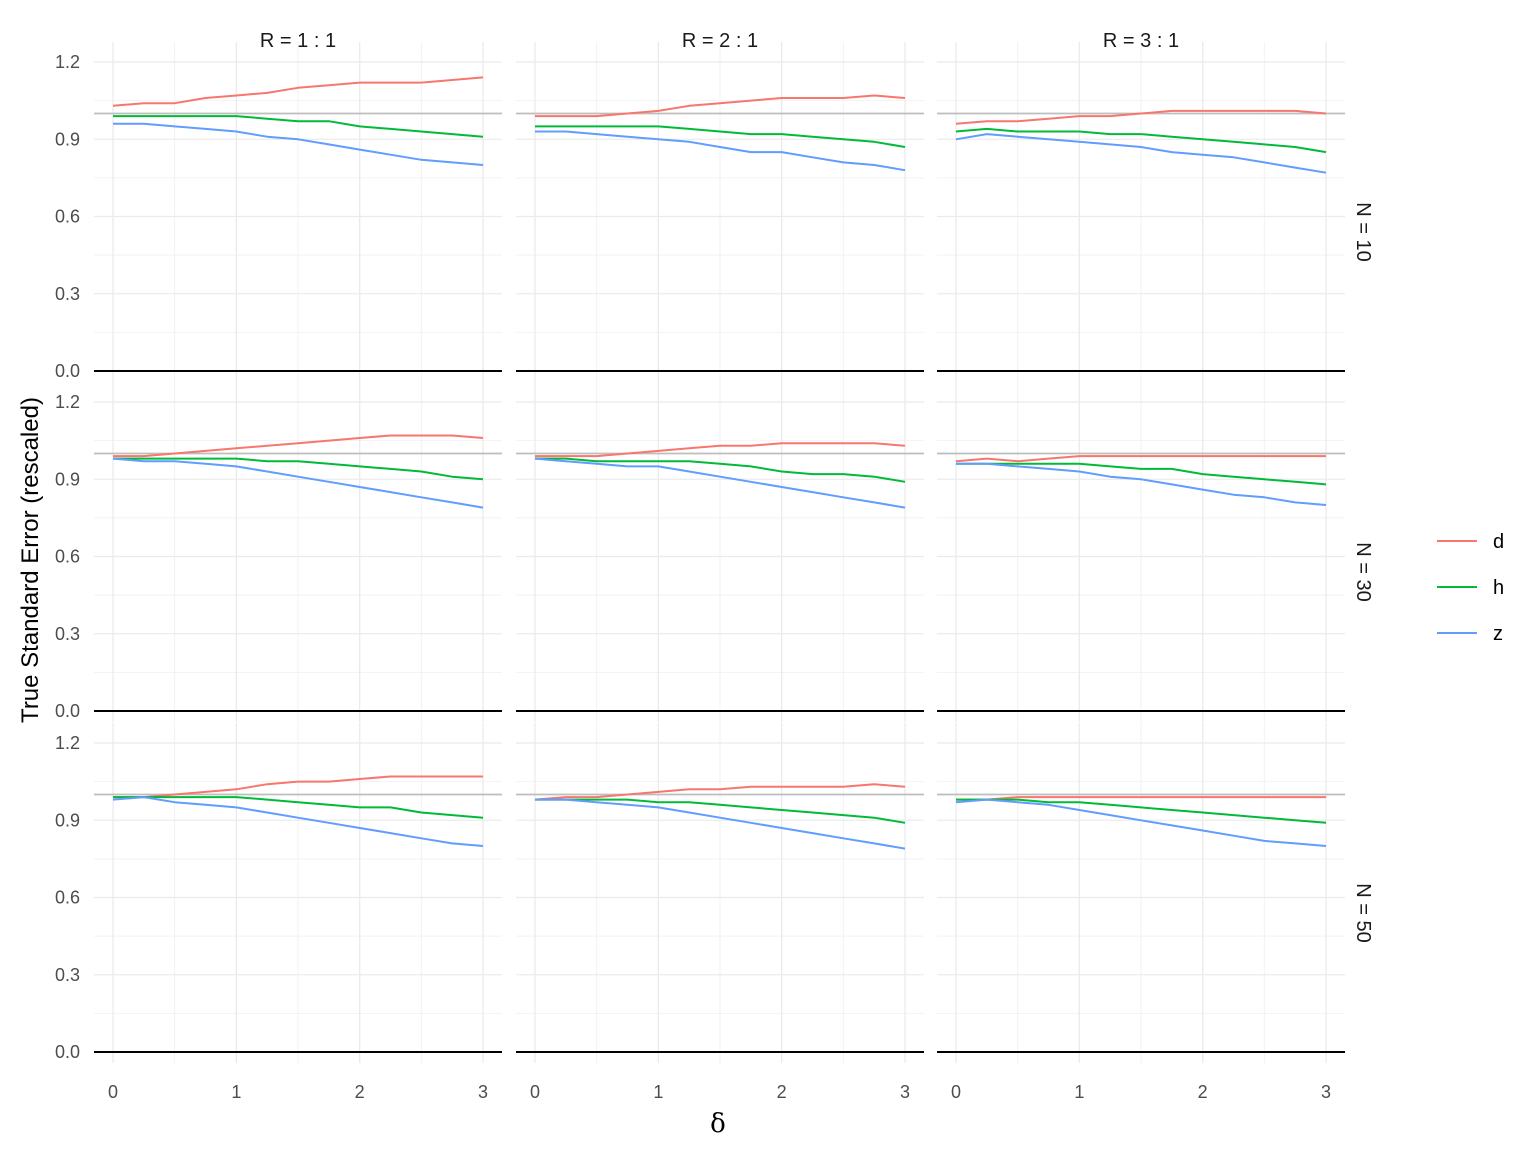 This screenshot has height=1152, width=1536. What do you see at coordinates (278, 912) in the screenshot?
I see `panel-r2-c0: 0.0 0.3 0.6 0.9 1.2 0 1 2 3` at bounding box center [278, 912].